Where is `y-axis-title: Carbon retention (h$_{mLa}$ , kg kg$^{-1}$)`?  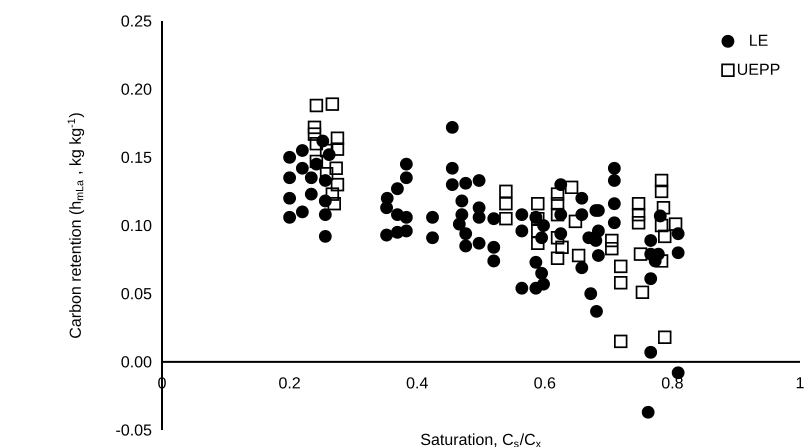
y-axis-title: Carbon retention (h$_{mLa}$ , kg kg$^{-1}$) is located at coordinates (76, 225).